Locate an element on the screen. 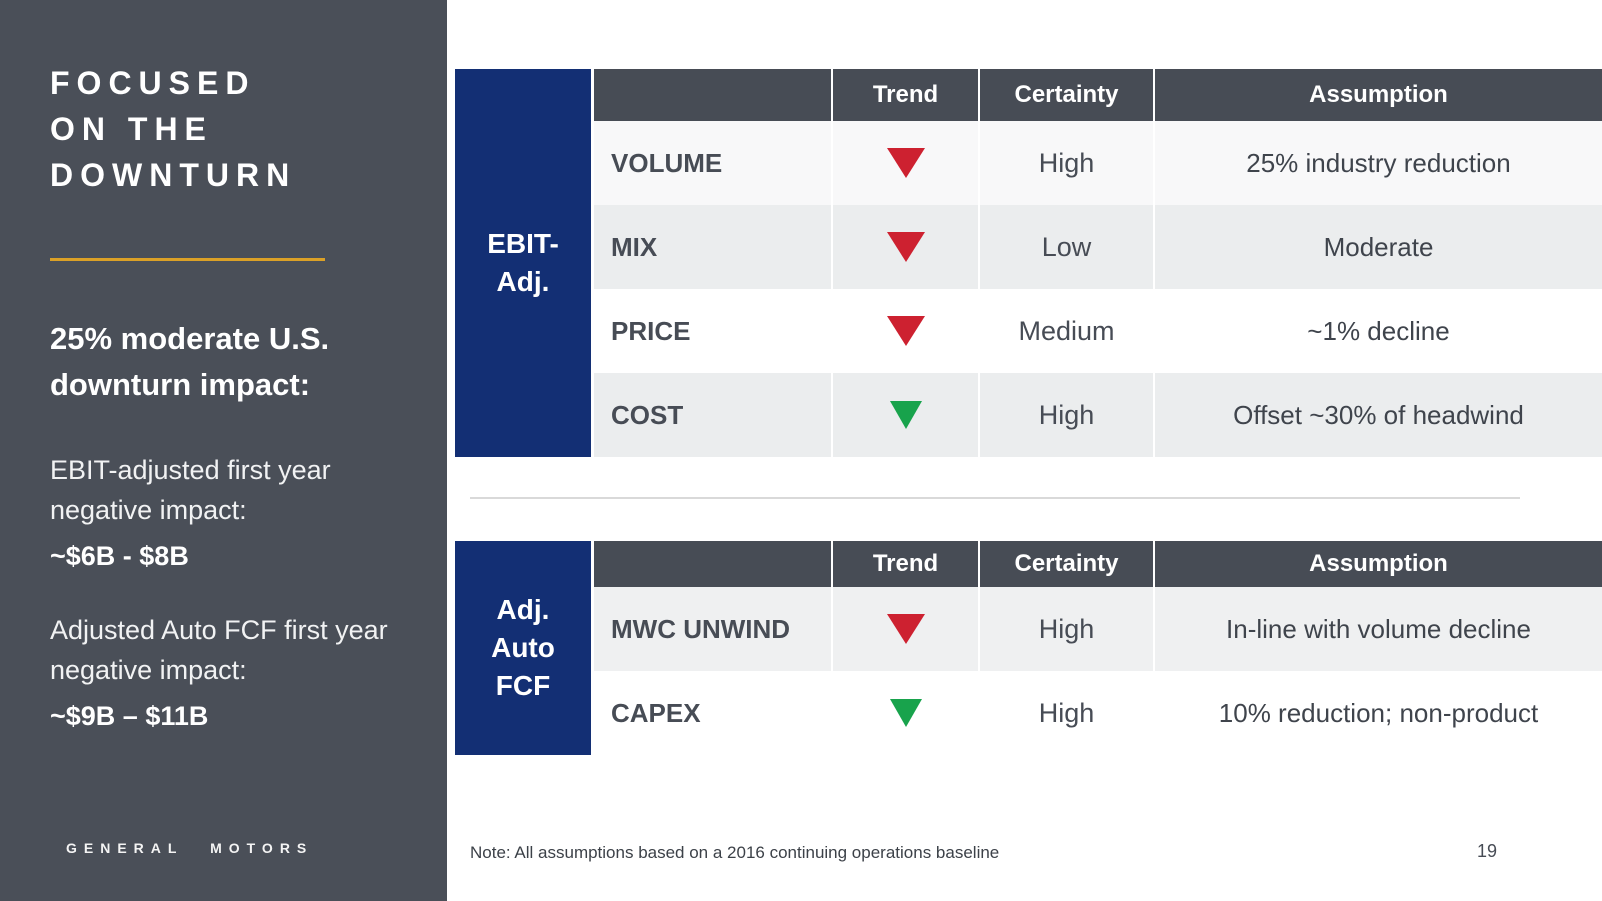 The width and height of the screenshot is (1602, 901). page-title: FOCUSED ON THE DOWNTURN is located at coordinates (173, 129).